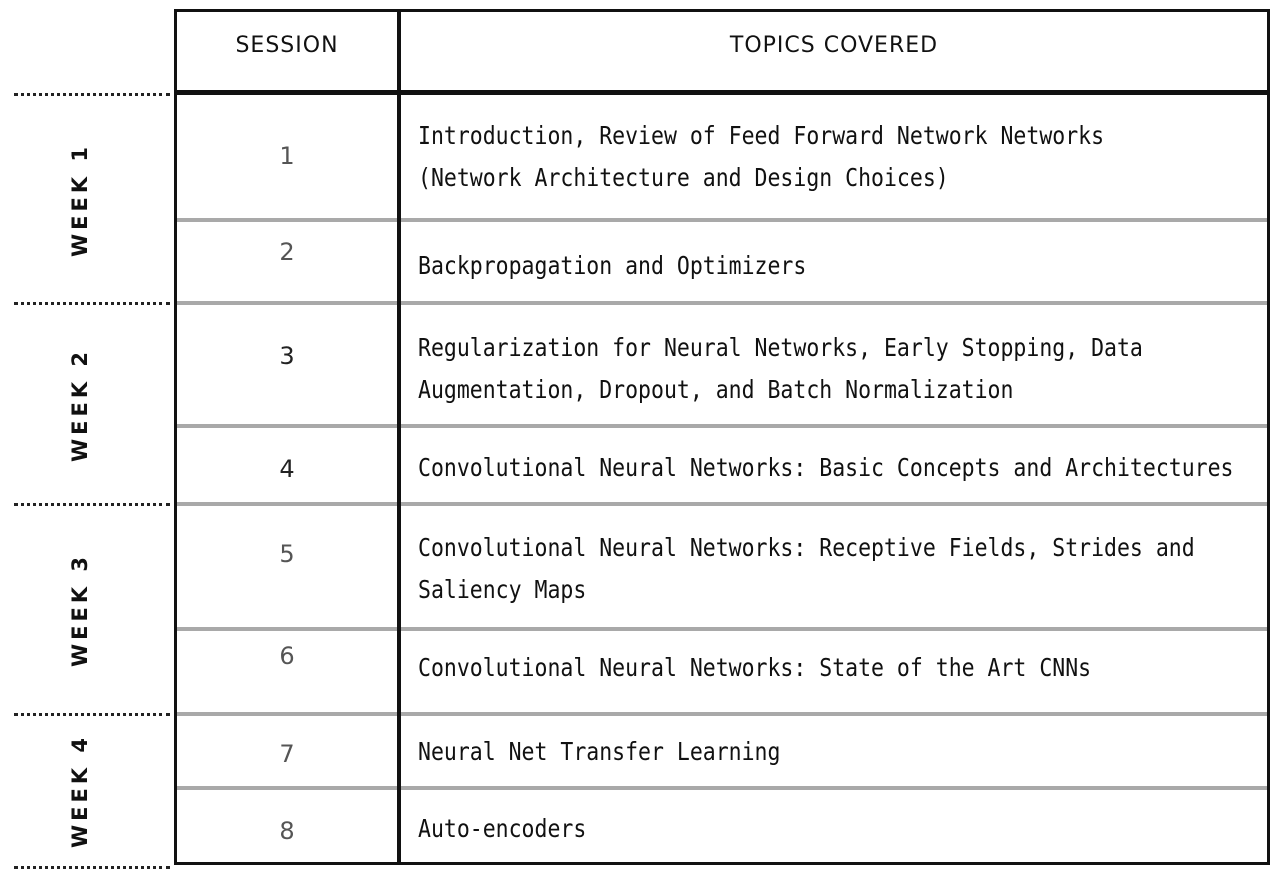 The width and height of the screenshot is (1280, 874). I want to click on week-1-label: WEEK 1, so click(80, 199).